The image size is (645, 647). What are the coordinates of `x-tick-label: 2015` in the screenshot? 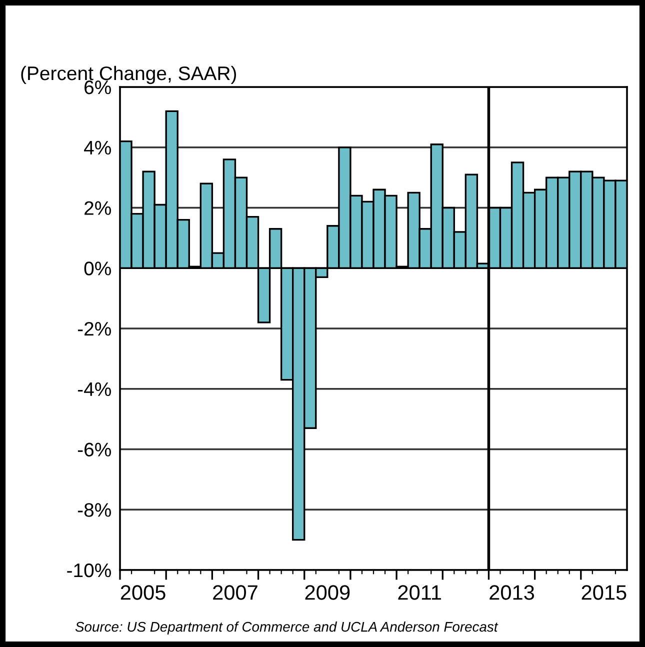 It's located at (604, 592).